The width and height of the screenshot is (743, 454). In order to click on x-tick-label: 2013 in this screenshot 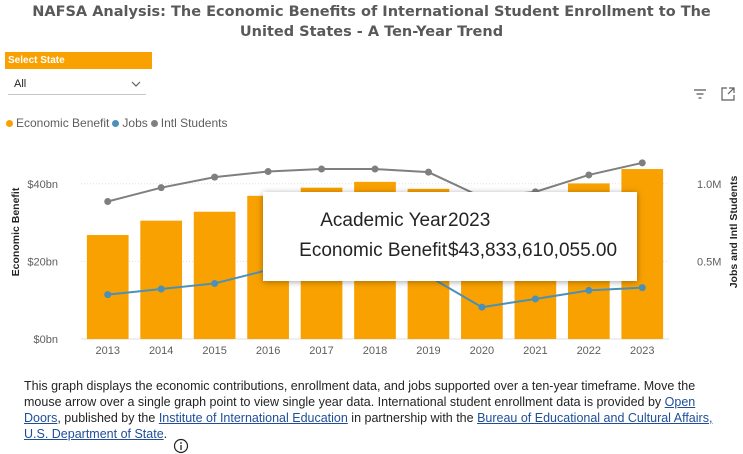, I will do `click(107, 351)`.